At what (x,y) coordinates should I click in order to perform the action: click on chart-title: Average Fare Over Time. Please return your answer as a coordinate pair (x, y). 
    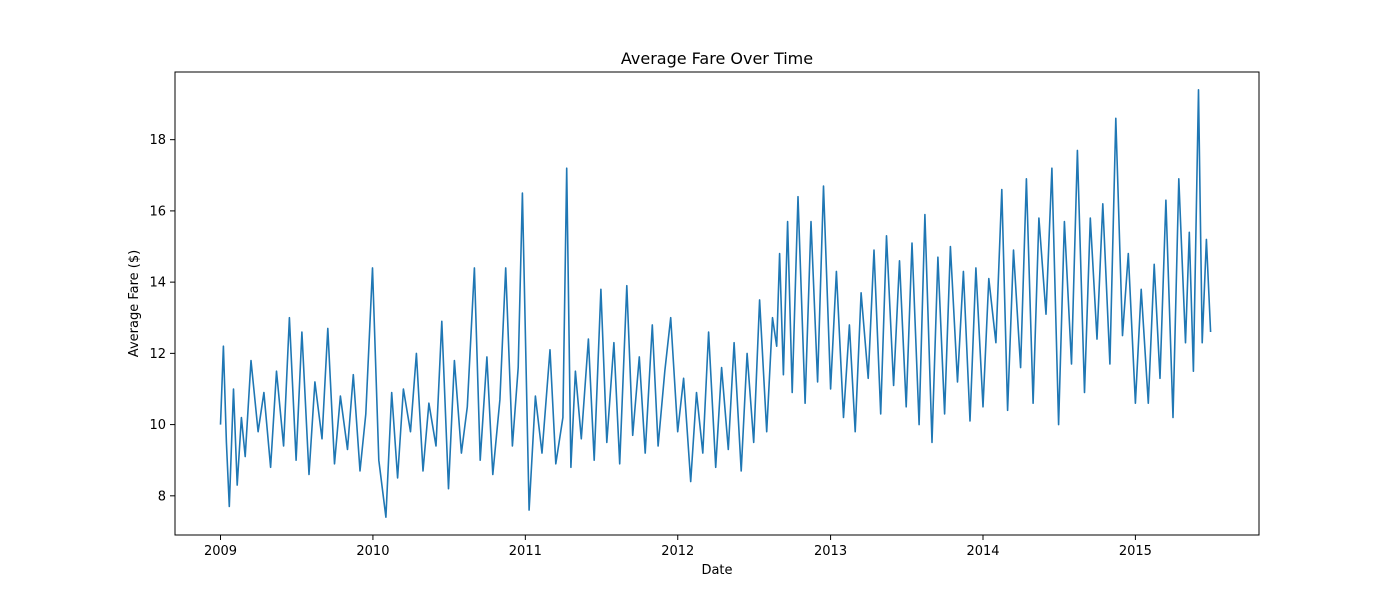
    Looking at the image, I should click on (717, 58).